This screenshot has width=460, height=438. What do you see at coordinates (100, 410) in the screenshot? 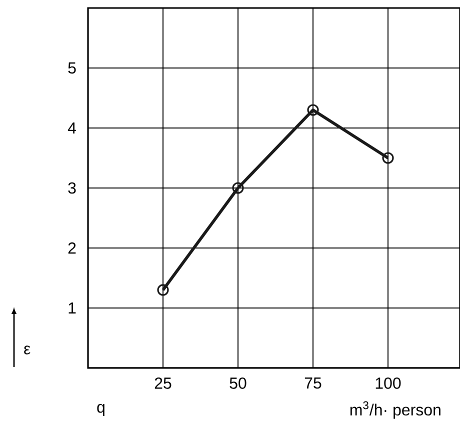
I see `x-axis-title: q` at bounding box center [100, 410].